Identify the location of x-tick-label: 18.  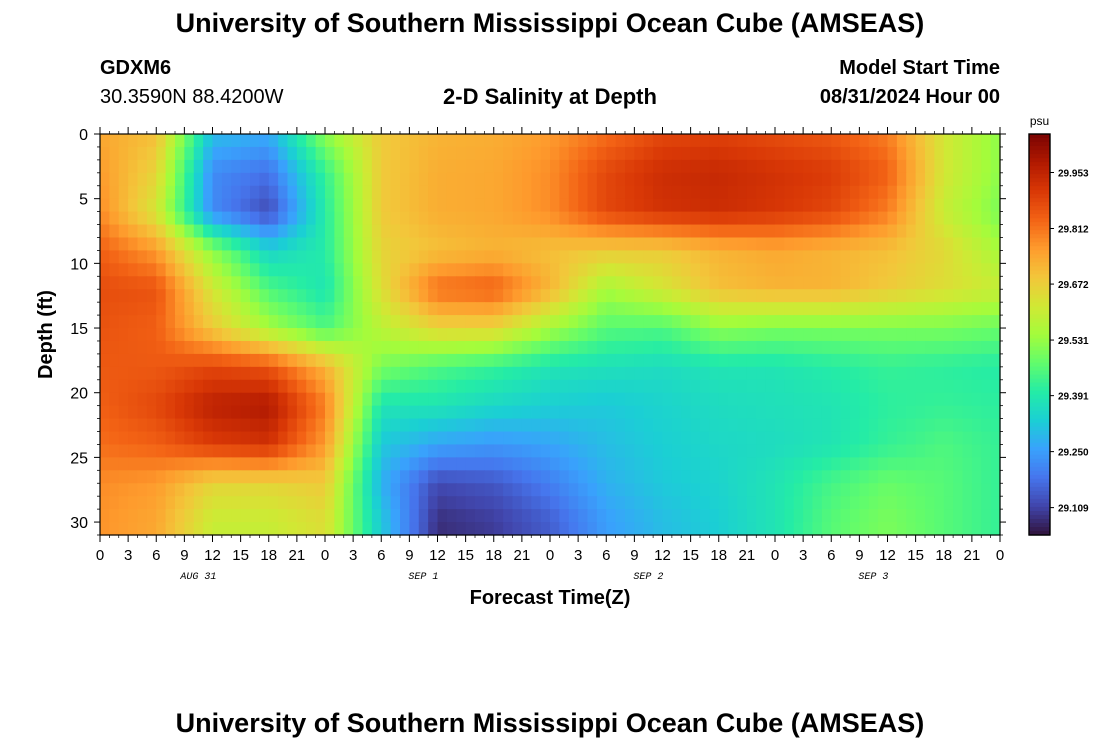
(268, 555).